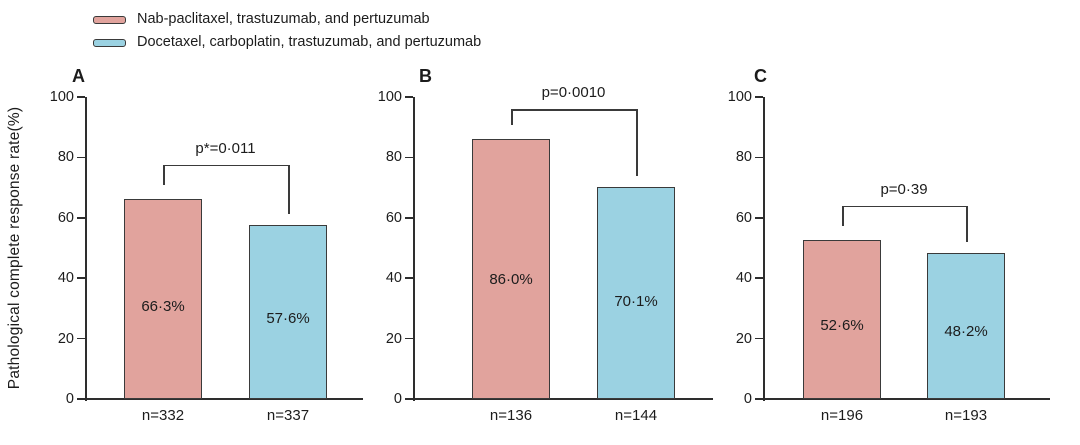 This screenshot has width=1080, height=445. I want to click on bar-n-label: n=144, so click(636, 415).